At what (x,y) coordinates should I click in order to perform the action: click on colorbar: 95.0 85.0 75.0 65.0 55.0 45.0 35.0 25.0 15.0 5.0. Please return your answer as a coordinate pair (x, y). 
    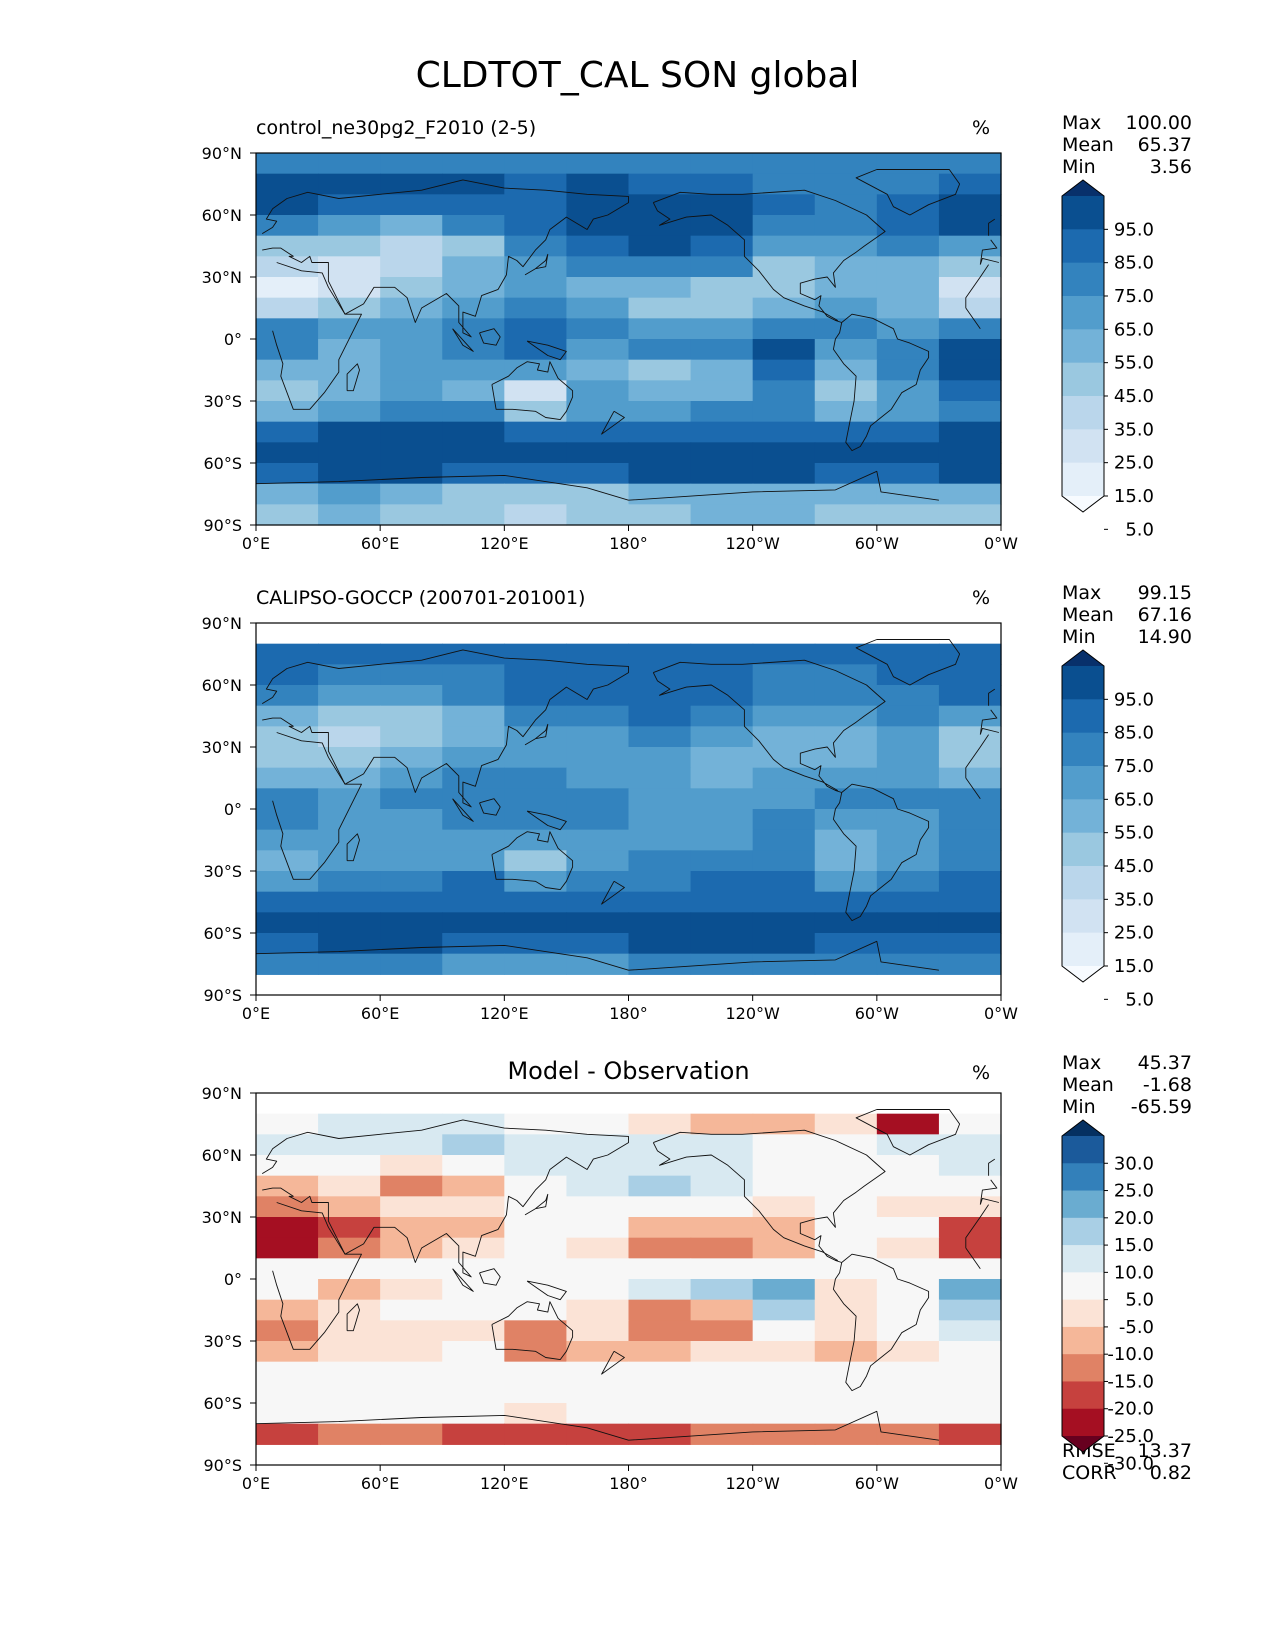
    Looking at the image, I should click on (1107, 829).